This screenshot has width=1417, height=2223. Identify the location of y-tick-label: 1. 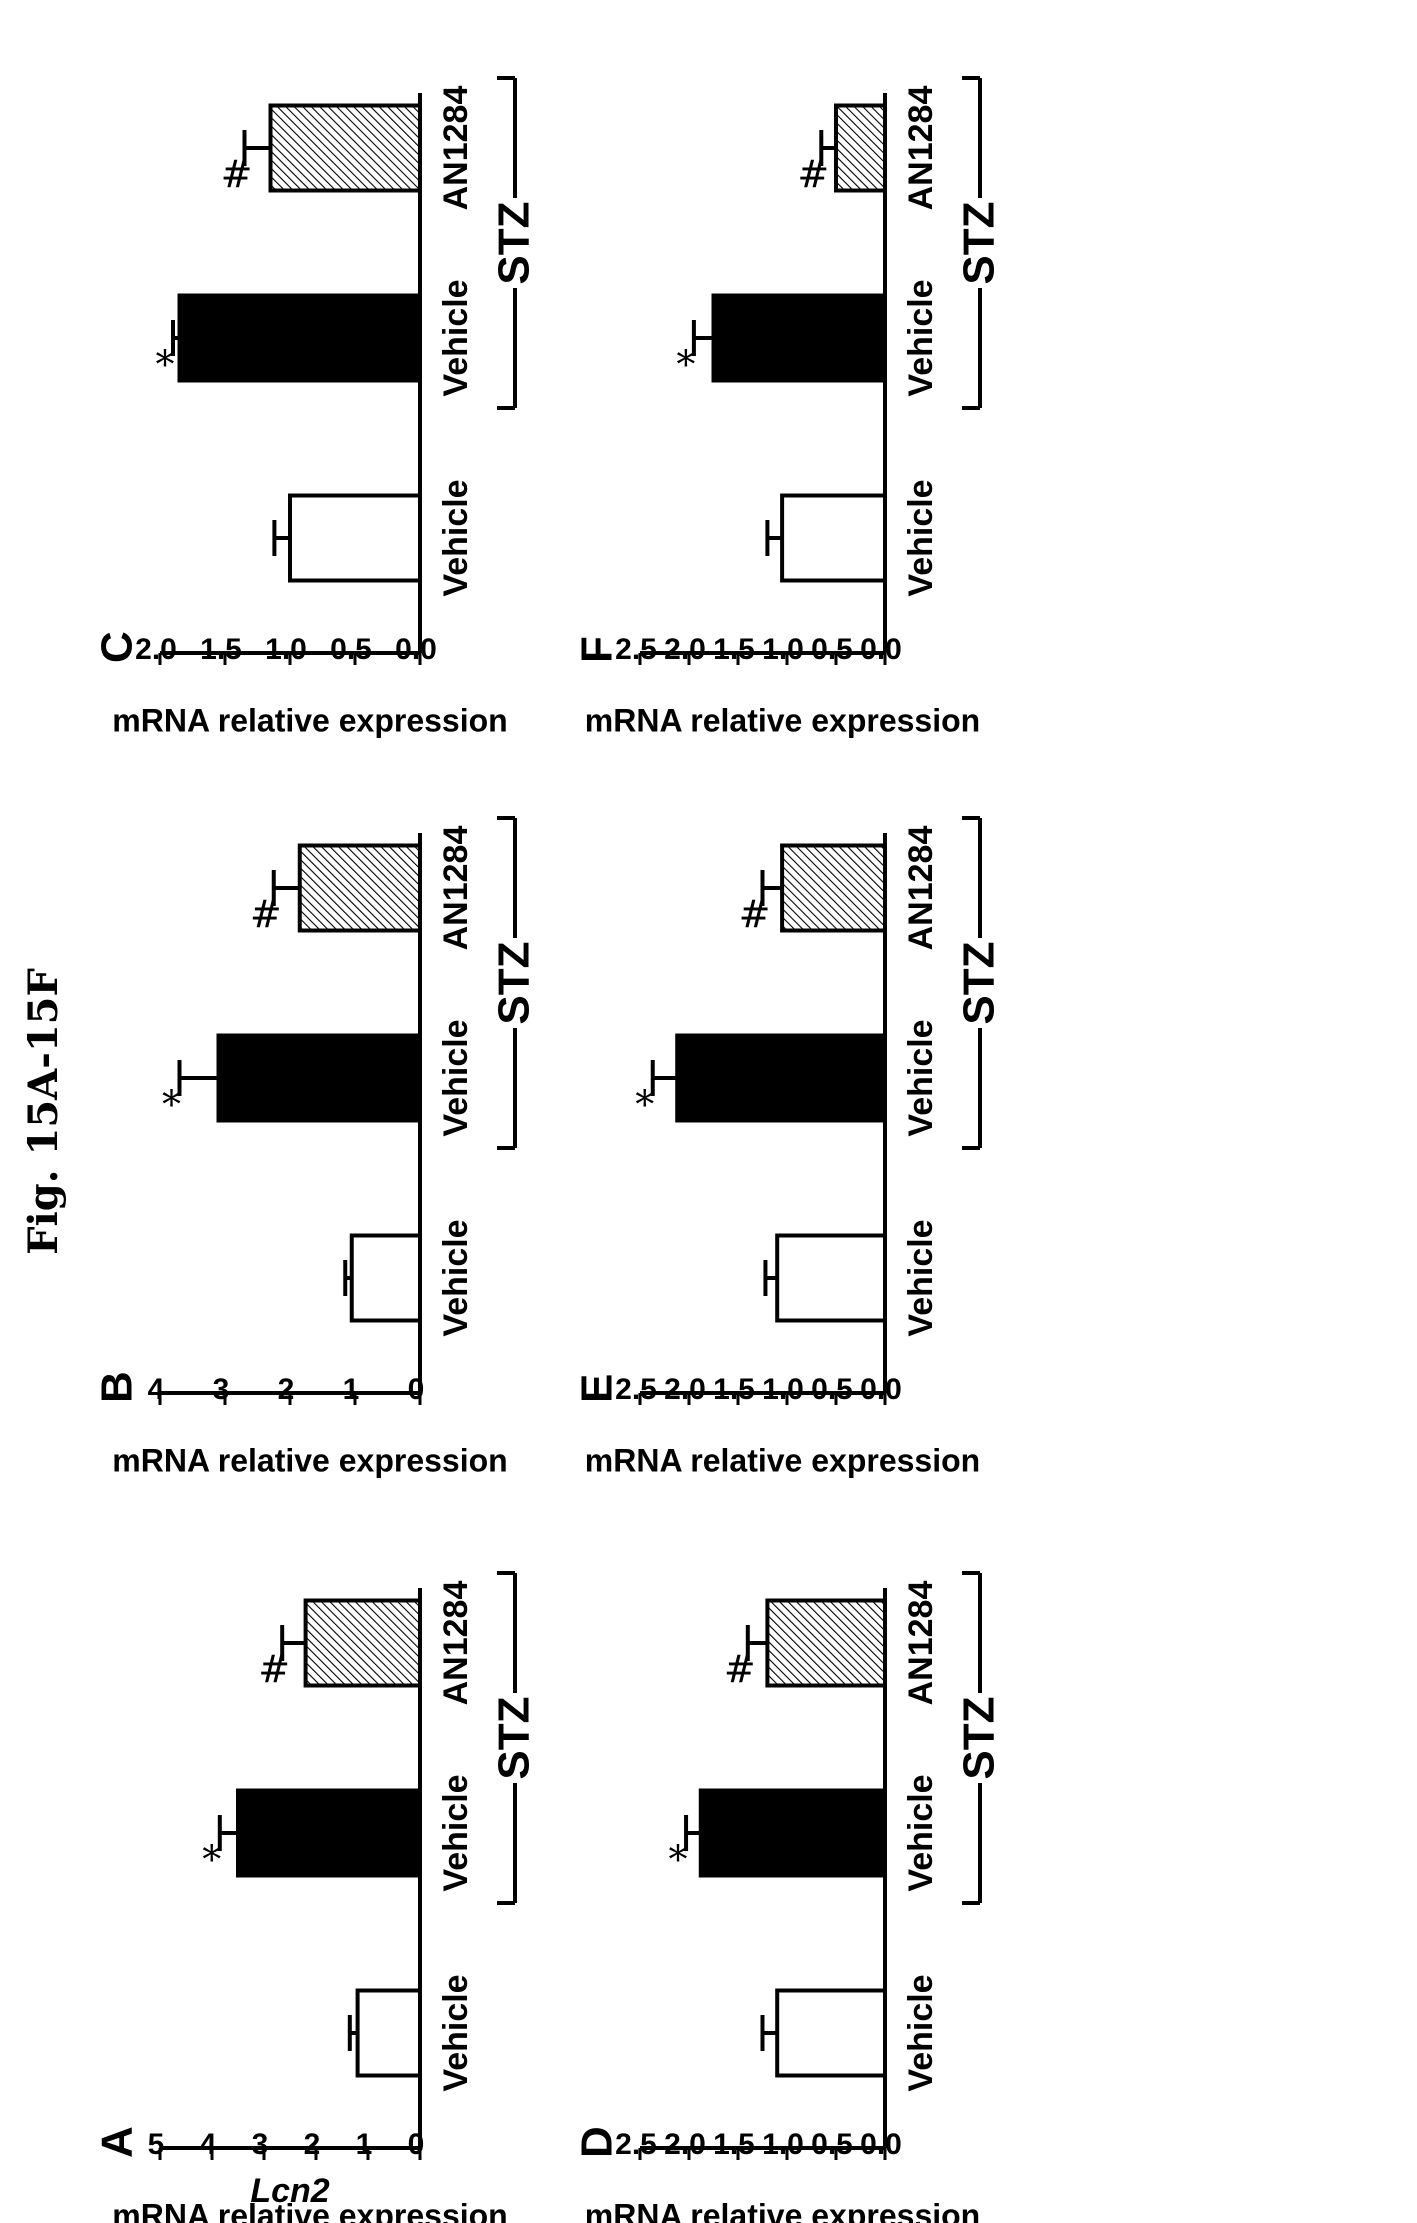
(364, 2144).